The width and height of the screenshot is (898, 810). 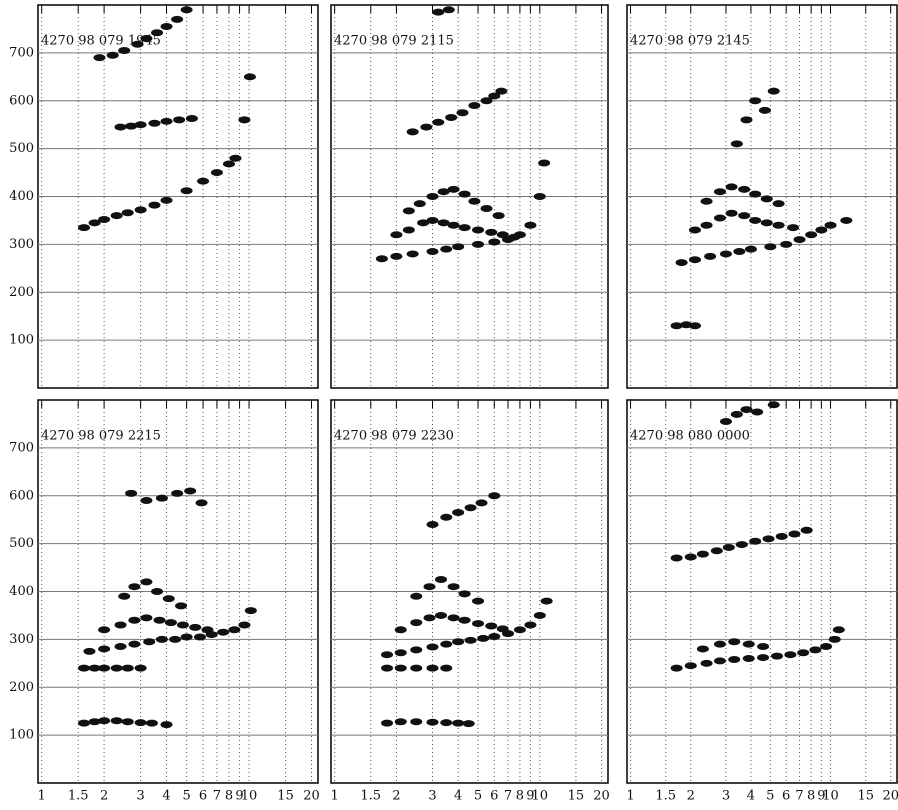 I want to click on x-tick-label: 15, so click(x=865, y=796).